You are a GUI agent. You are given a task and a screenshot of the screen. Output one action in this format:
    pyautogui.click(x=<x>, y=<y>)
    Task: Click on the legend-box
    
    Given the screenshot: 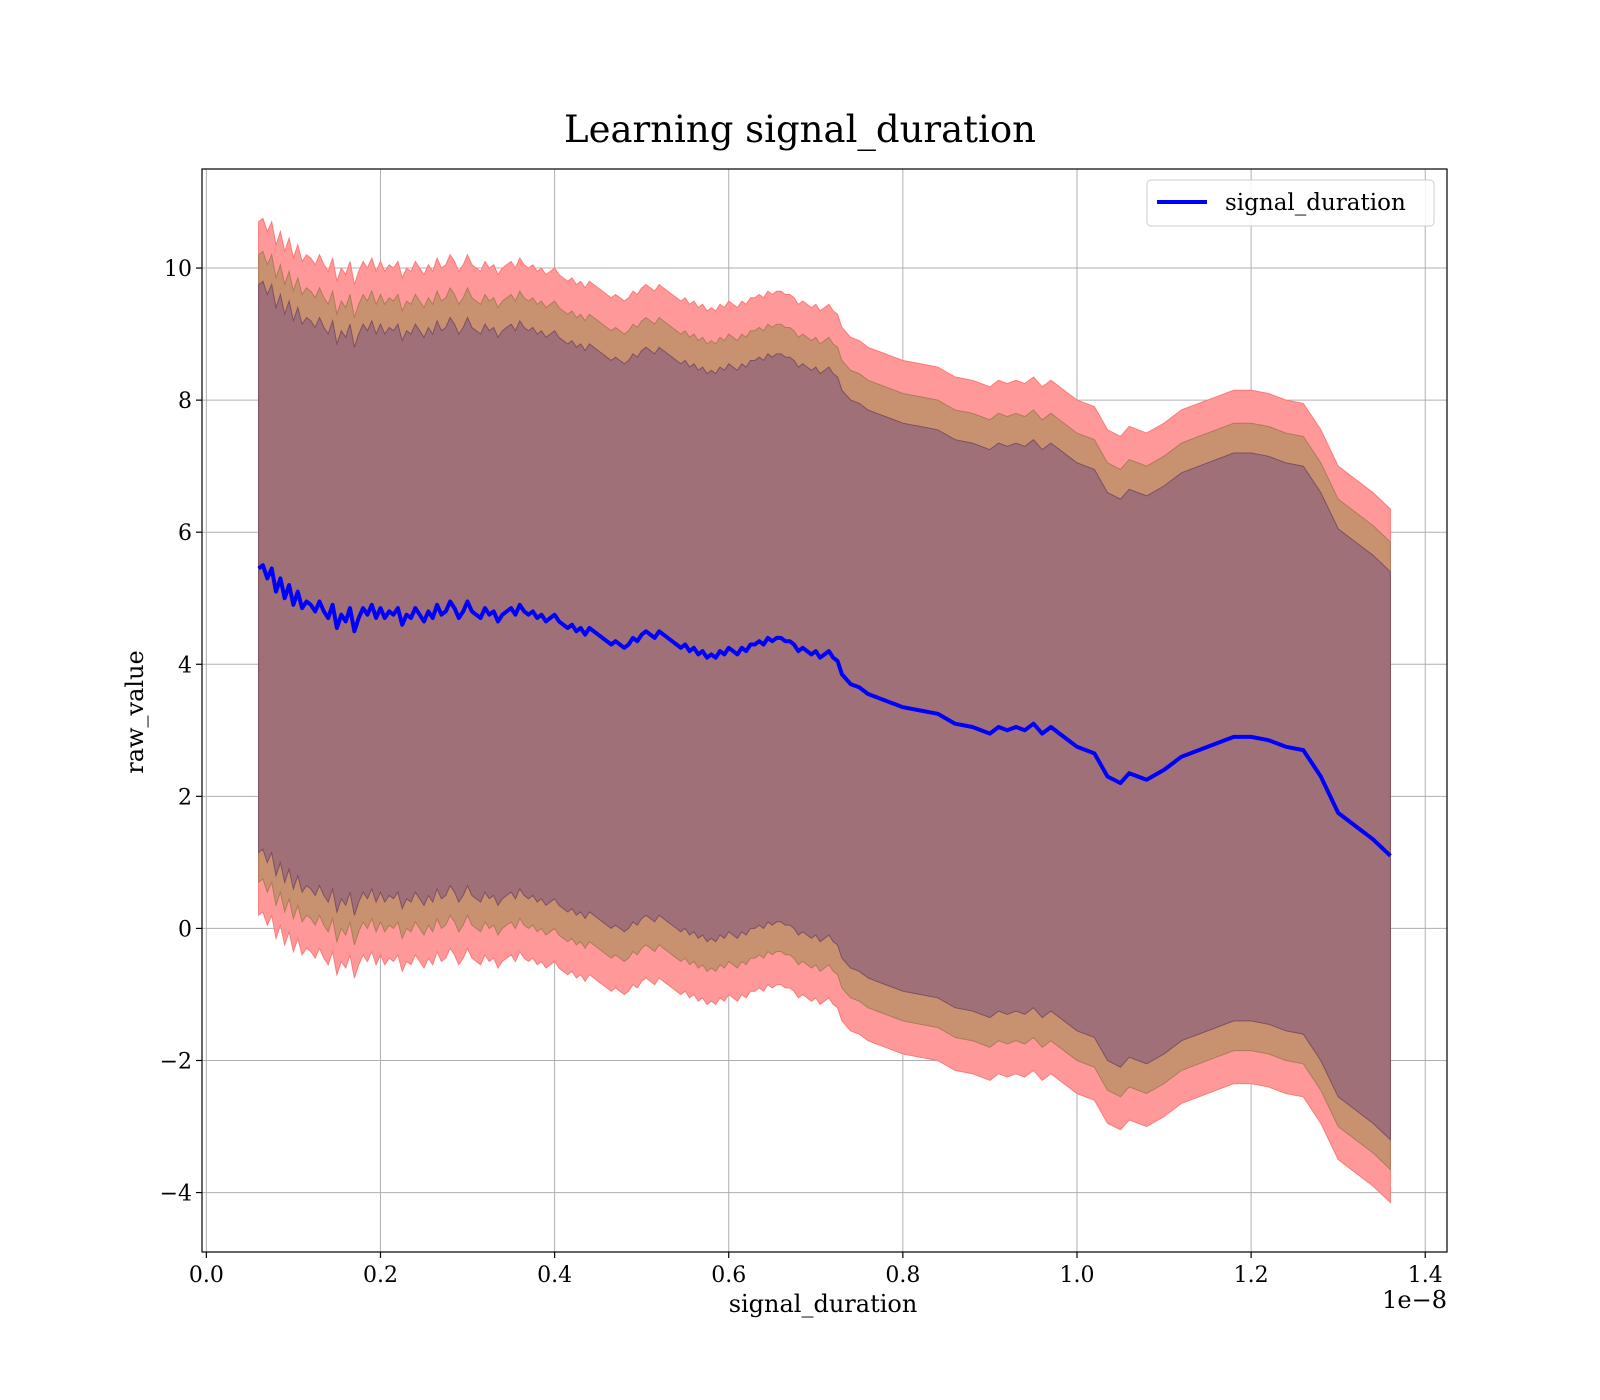 What is the action you would take?
    pyautogui.click(x=1290, y=203)
    